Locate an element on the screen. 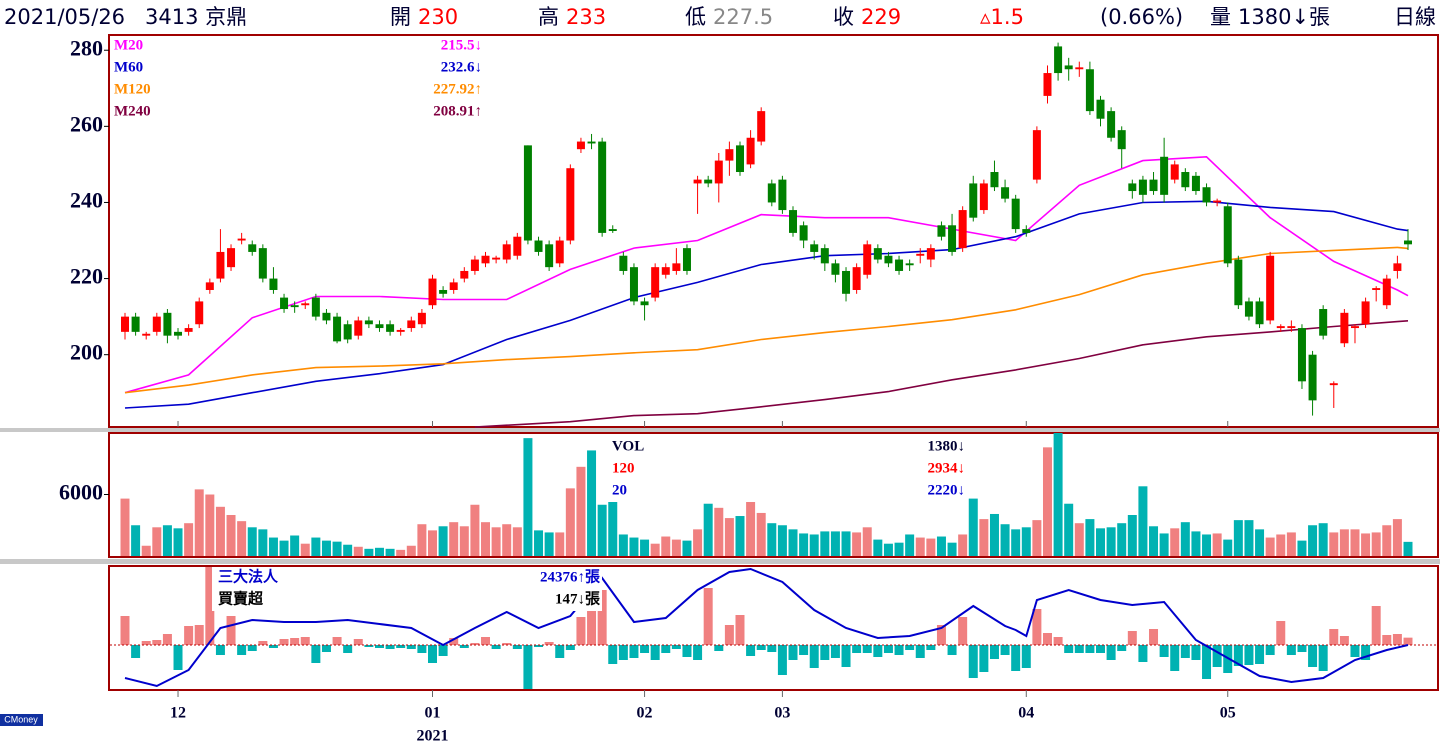 The image size is (1440, 748). y-tick-label: 220 is located at coordinates (86, 276).